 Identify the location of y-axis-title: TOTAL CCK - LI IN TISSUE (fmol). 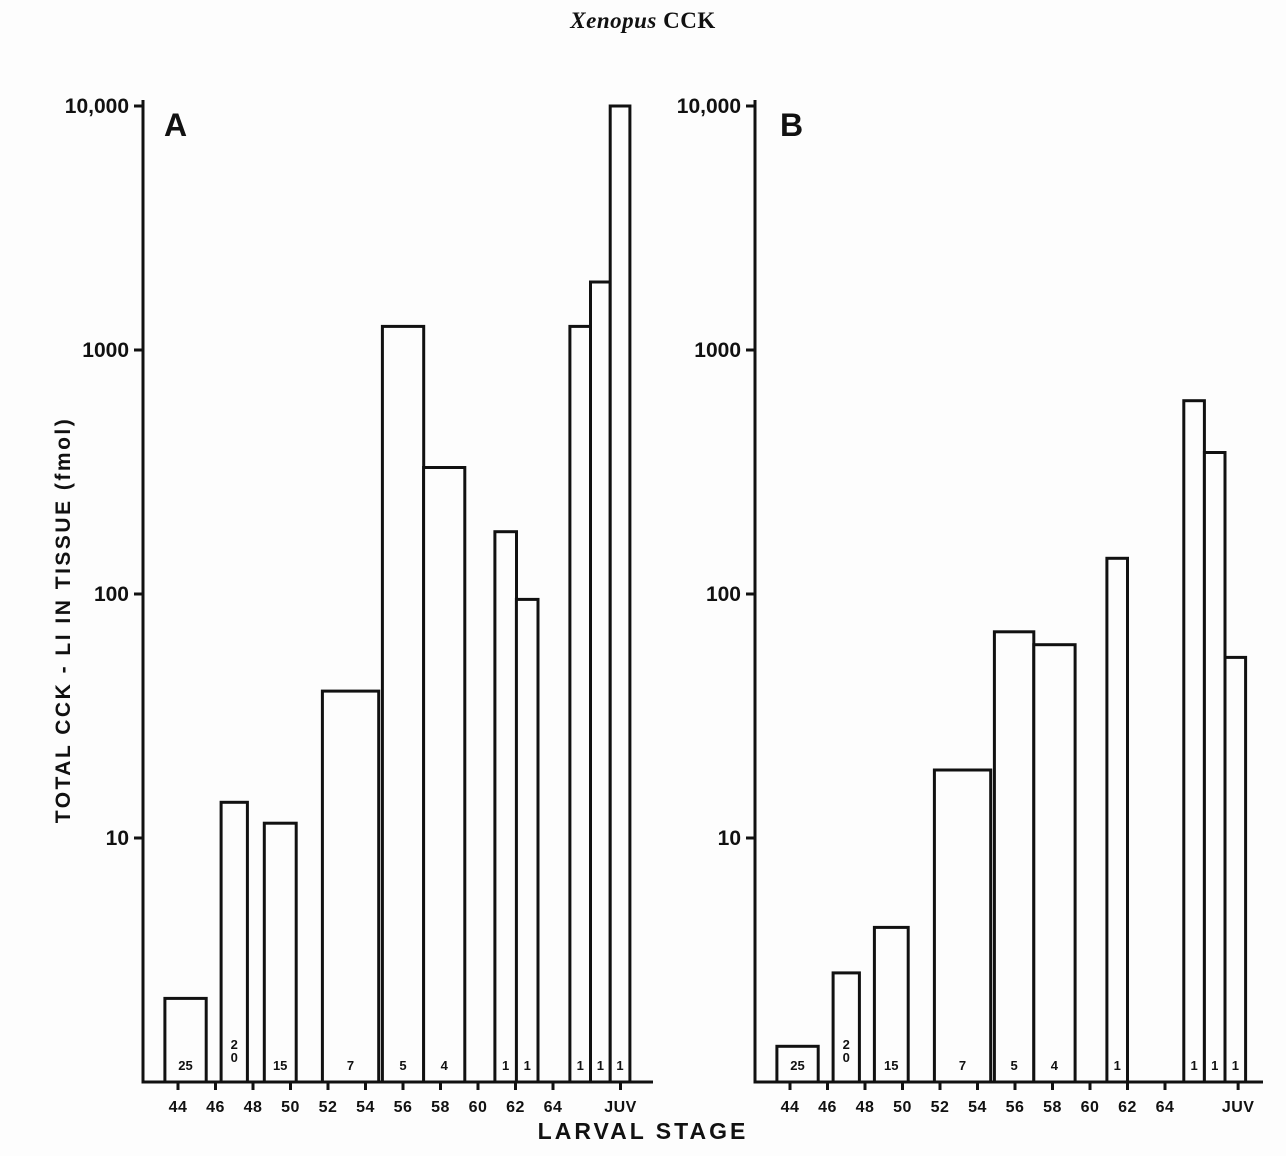
(63, 620).